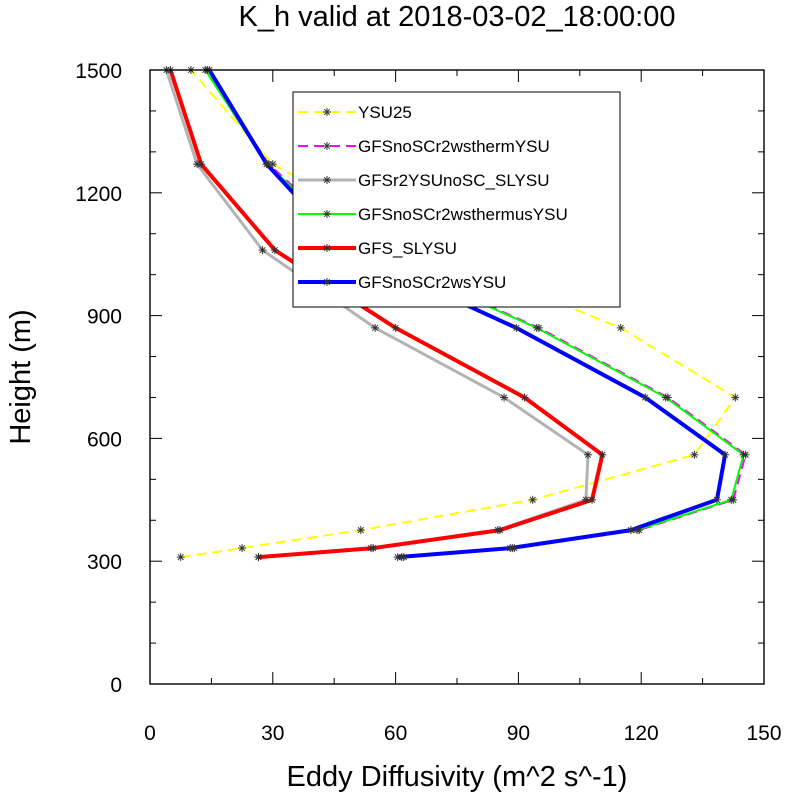 Image resolution: width=786 pixels, height=796 pixels. I want to click on y-tick-label: 1500, so click(98, 71).